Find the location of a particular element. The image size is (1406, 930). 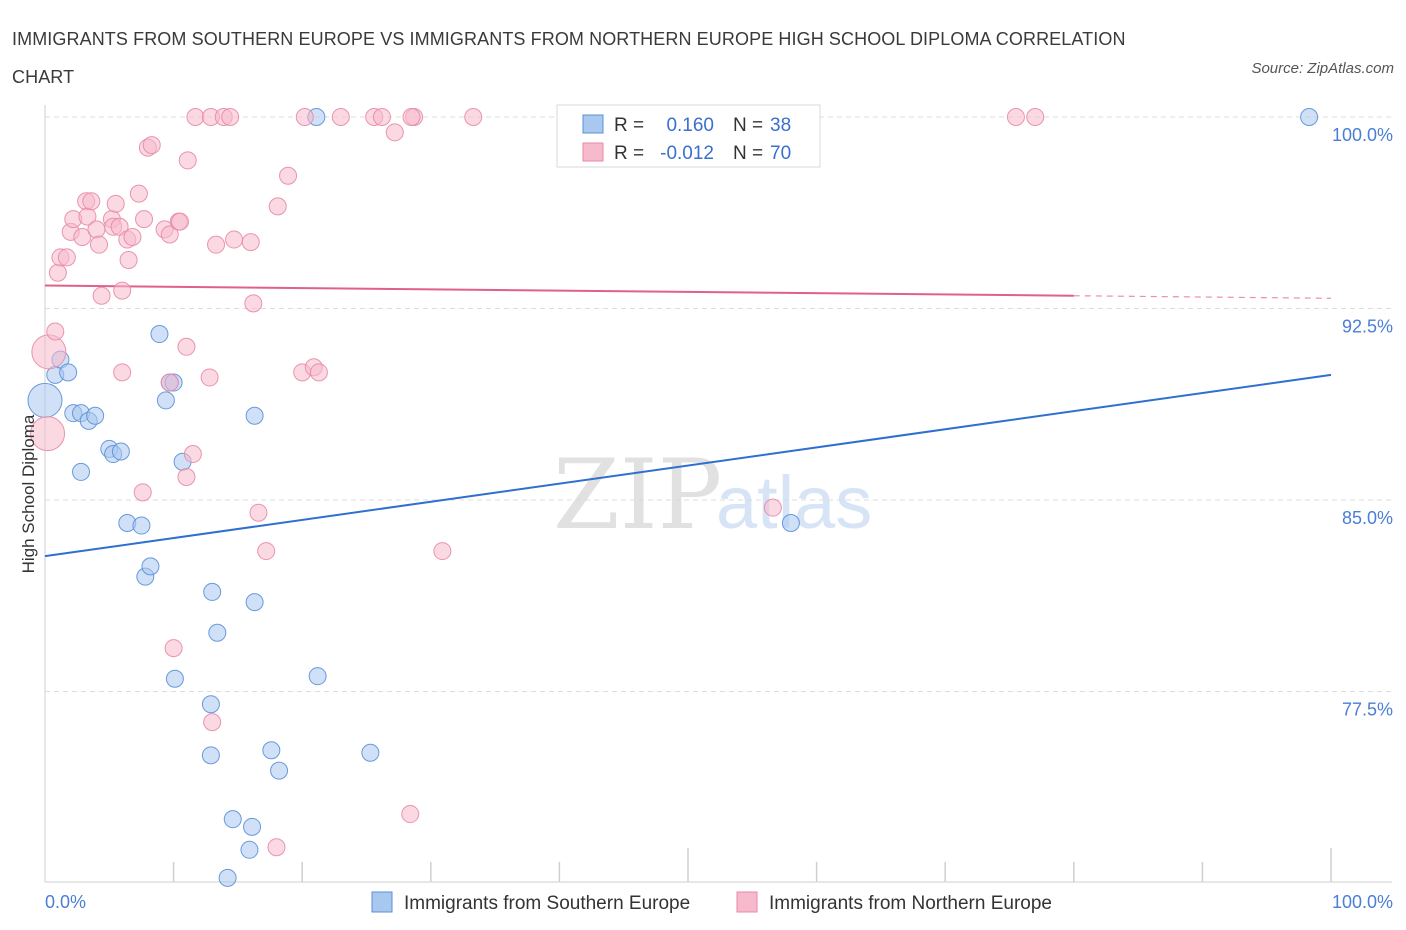

y-tick-label: 85.0% is located at coordinates (1367, 518).